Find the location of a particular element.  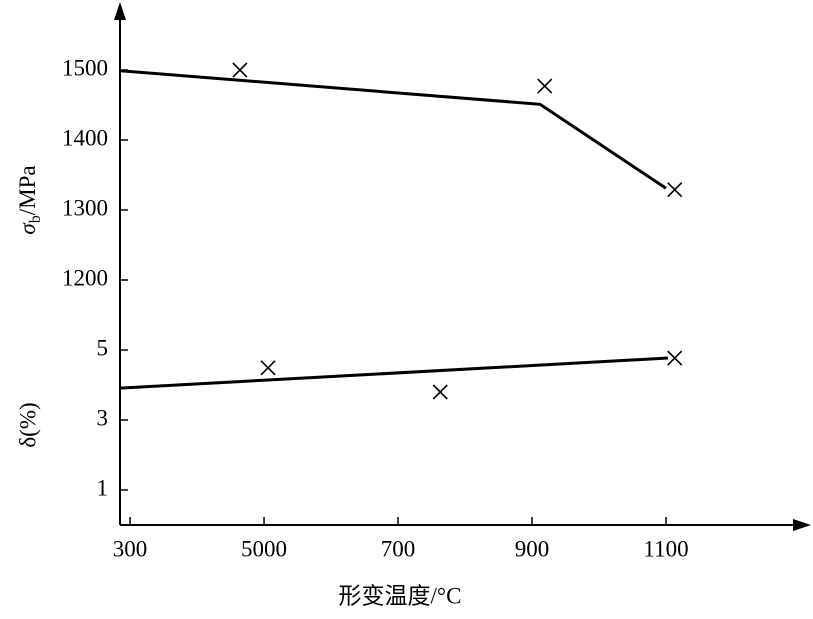

y-label-symbol: σ is located at coordinates (27, 228).